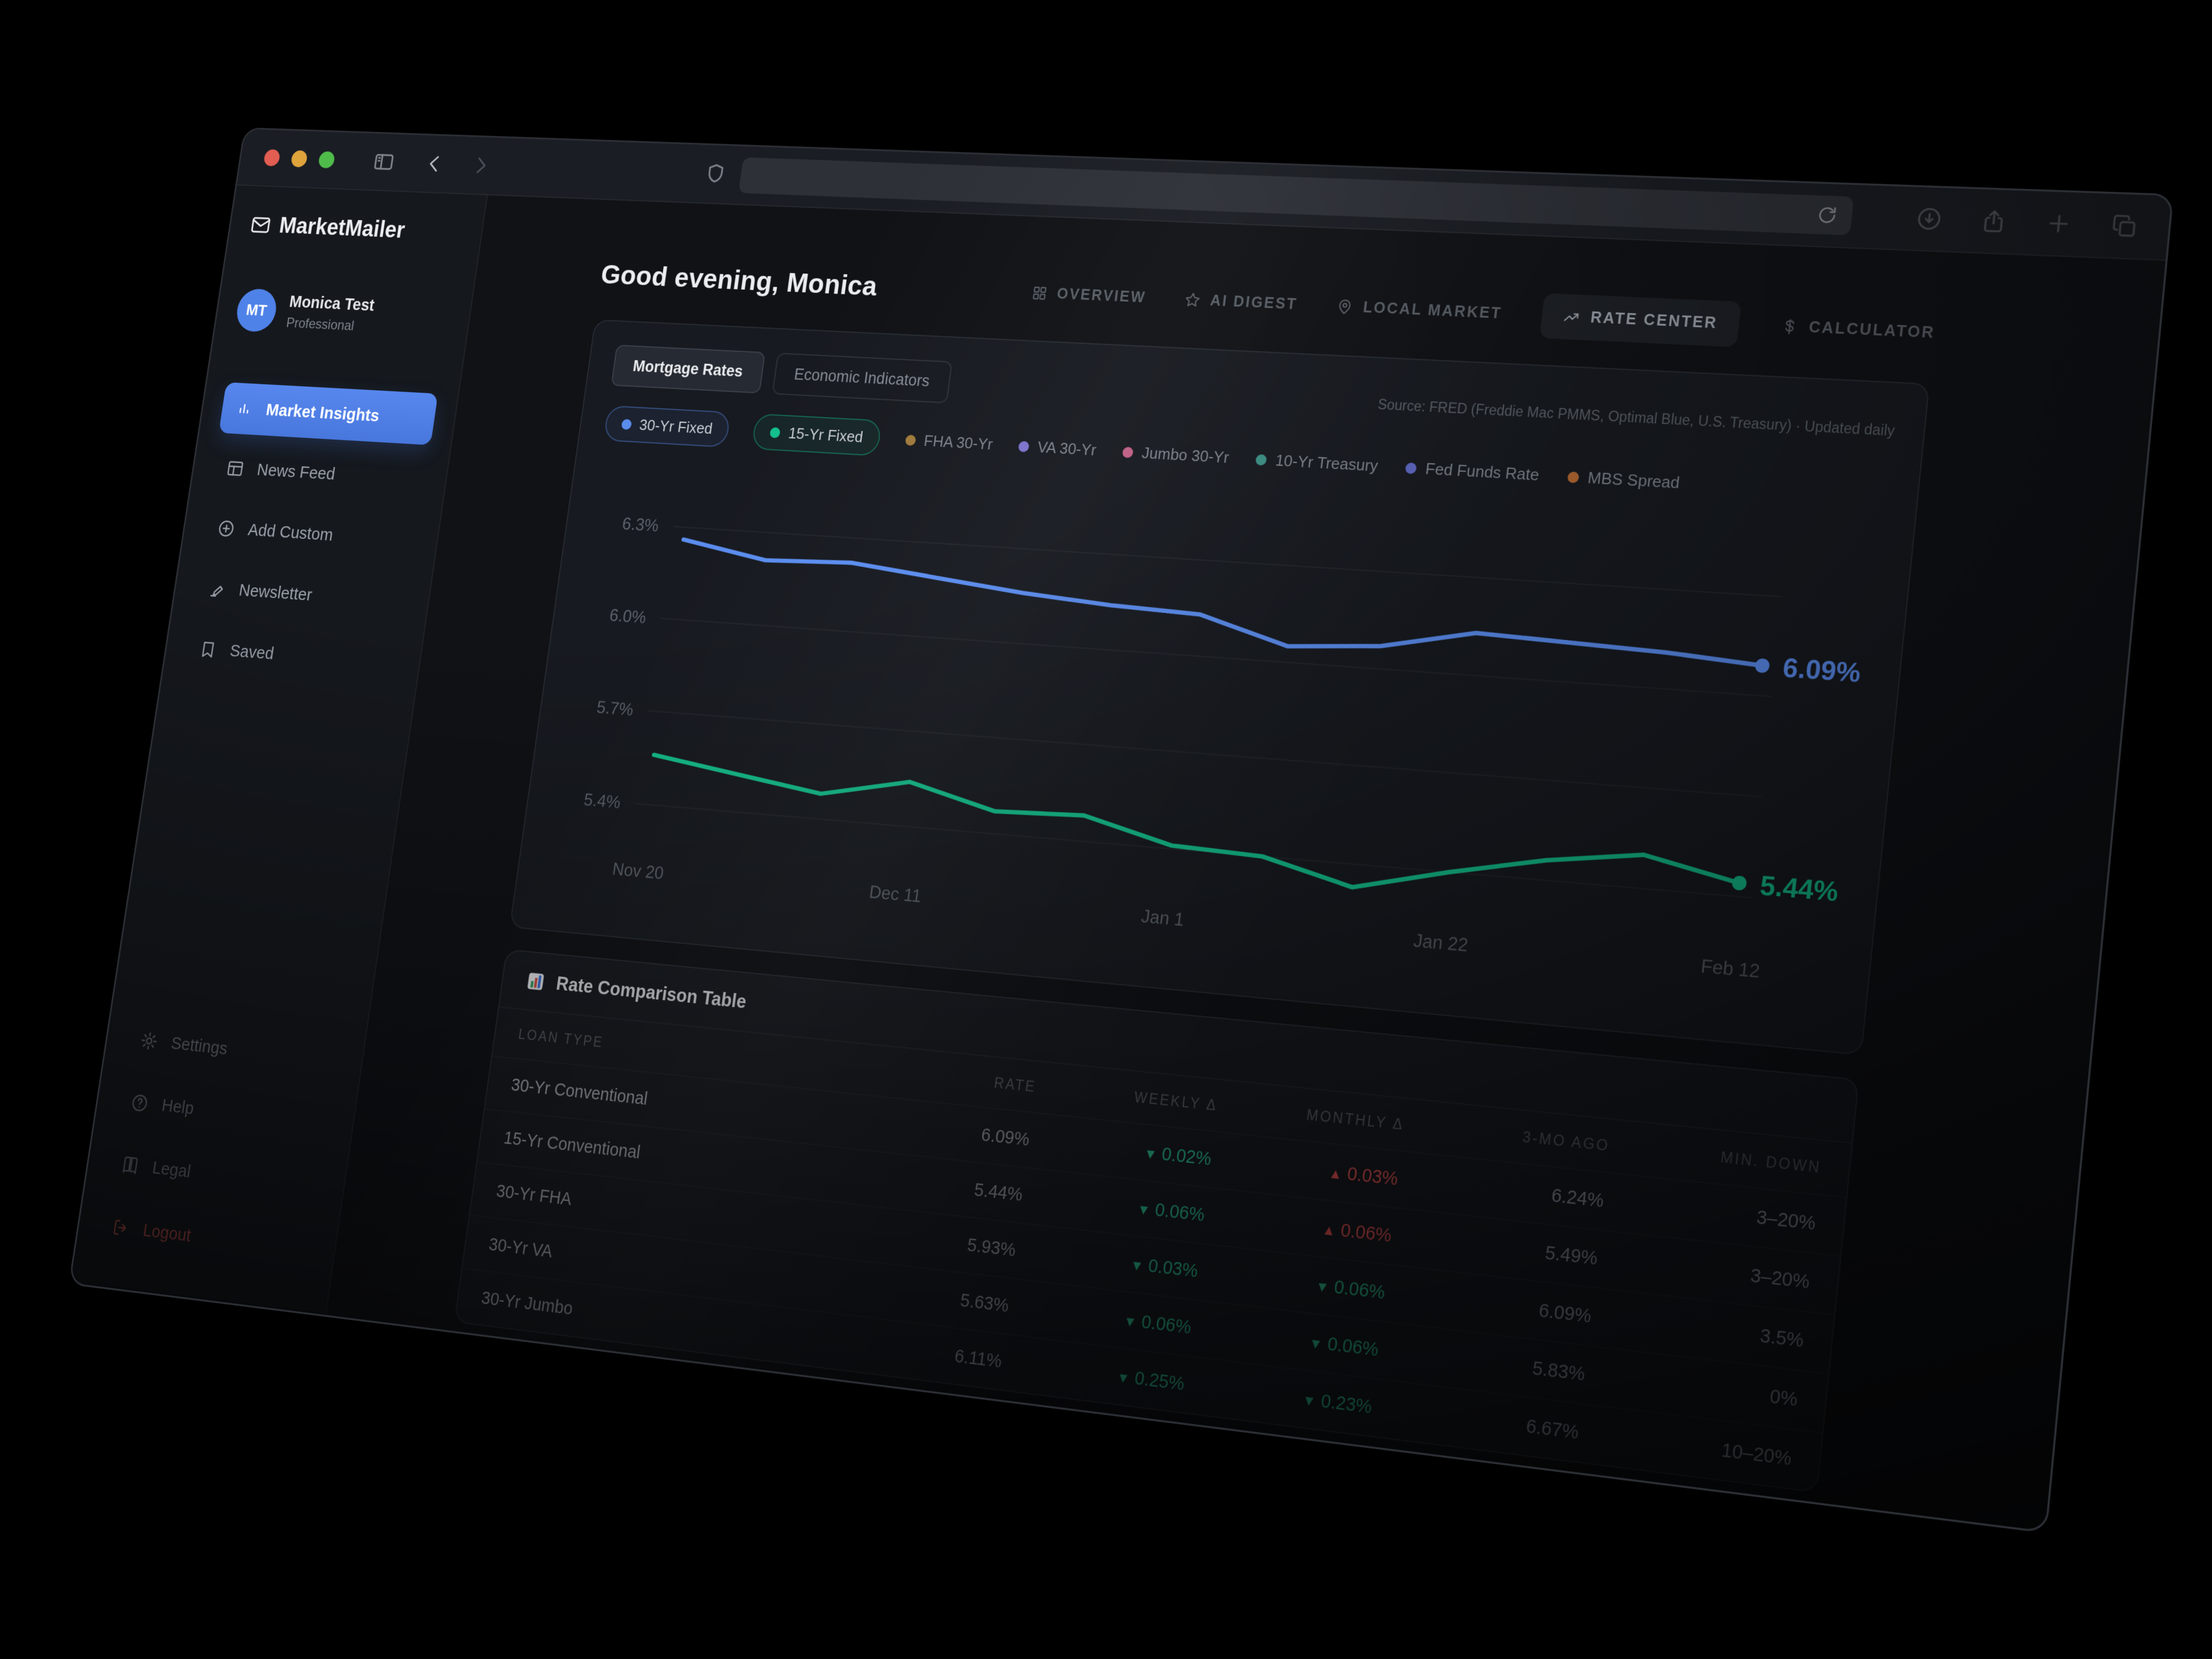 The height and width of the screenshot is (1659, 2212). What do you see at coordinates (121, 1228) in the screenshot?
I see `logout-icon` at bounding box center [121, 1228].